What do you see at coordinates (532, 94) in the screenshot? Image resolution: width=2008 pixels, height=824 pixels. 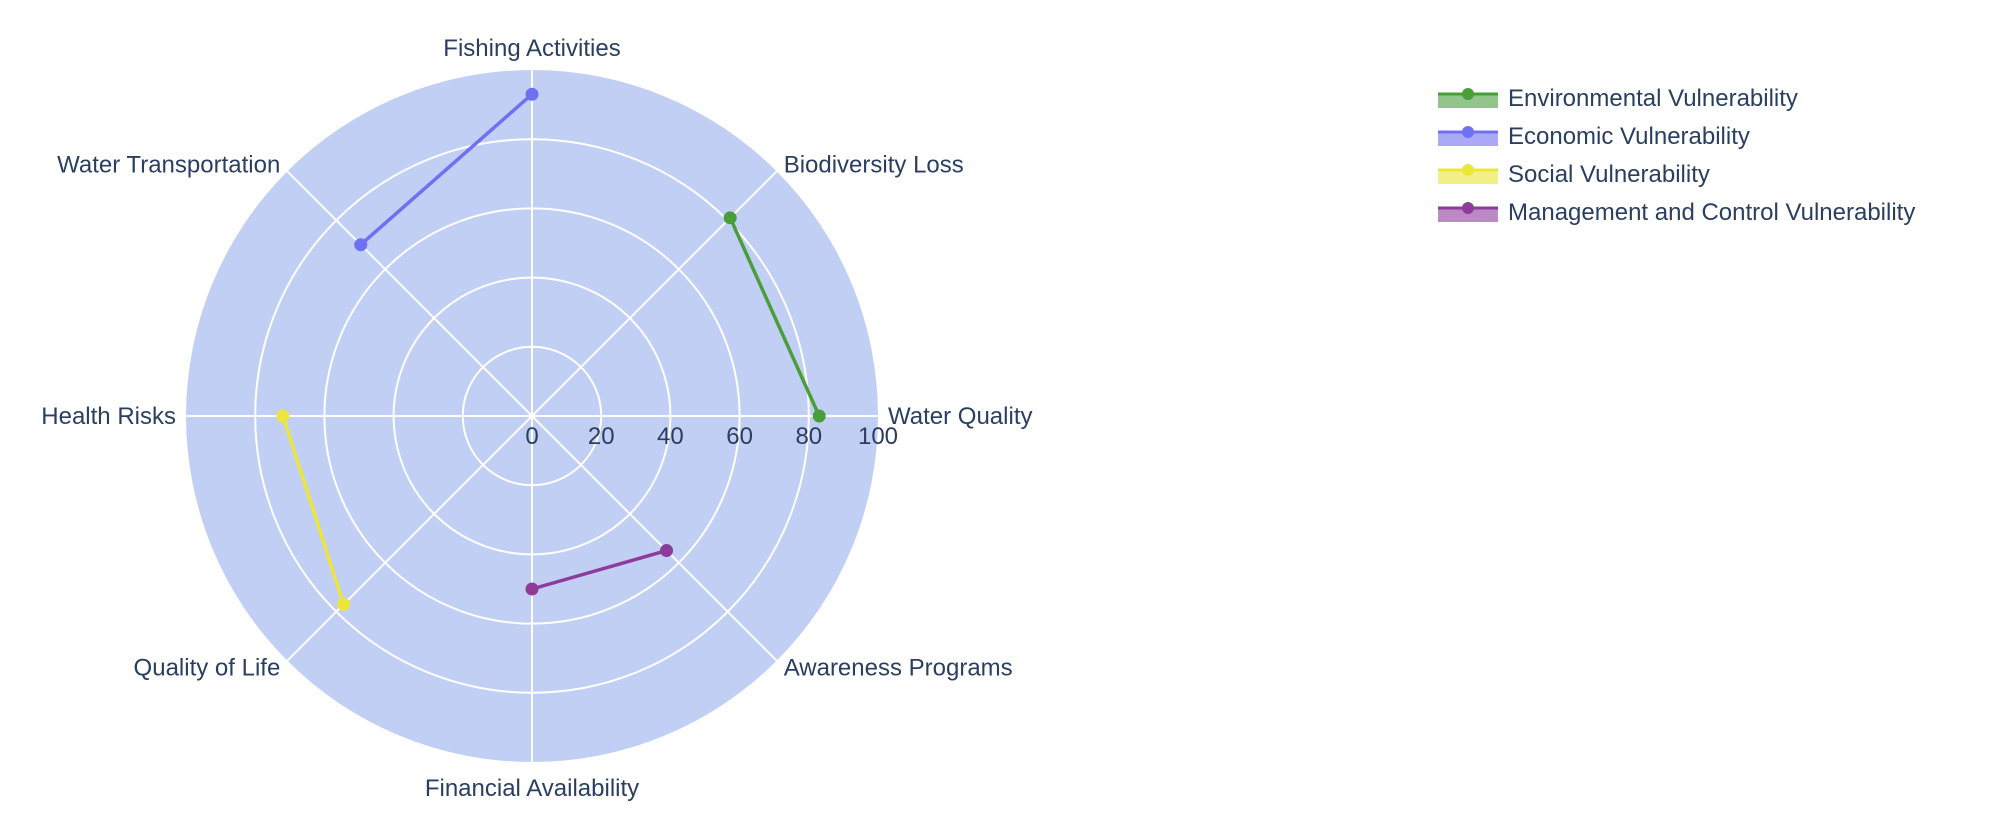 I see `data-point-economic-vulnerability-fishing-activities` at bounding box center [532, 94].